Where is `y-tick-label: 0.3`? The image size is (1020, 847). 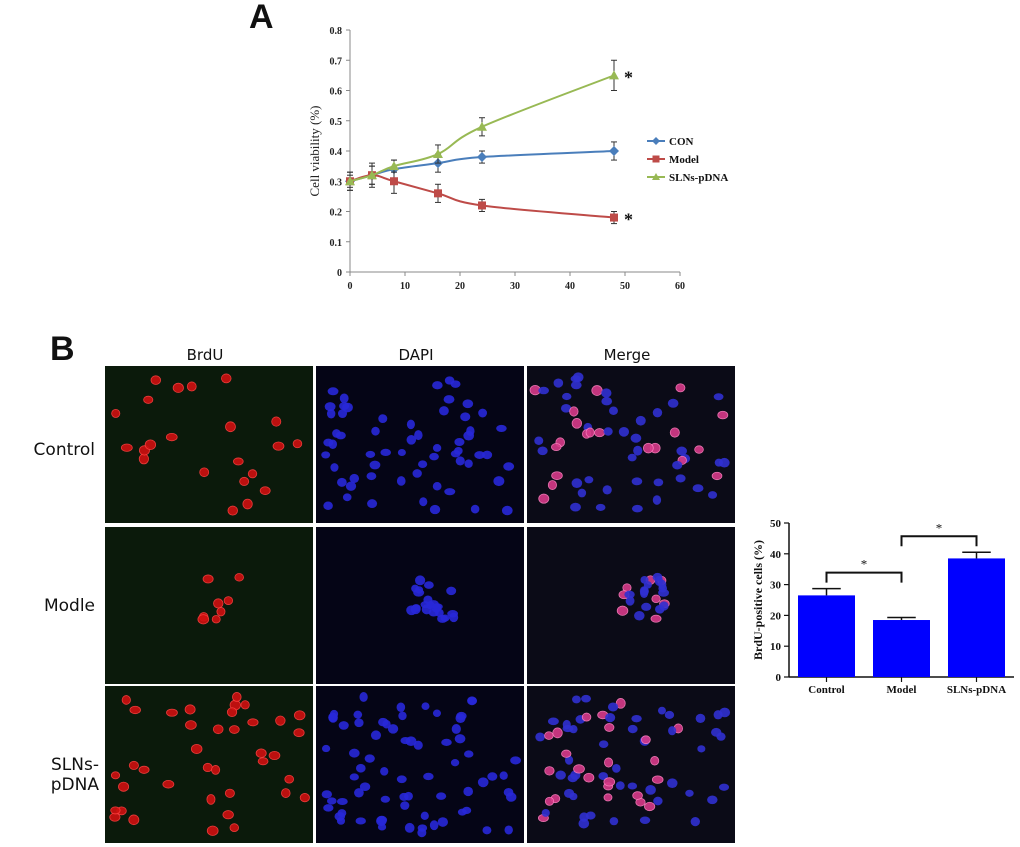 y-tick-label: 0.3 is located at coordinates (336, 182).